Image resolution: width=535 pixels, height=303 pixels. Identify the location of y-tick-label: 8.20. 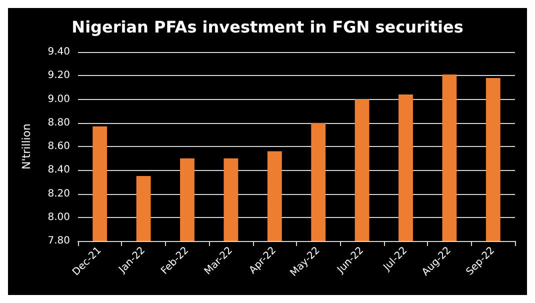
(59, 194).